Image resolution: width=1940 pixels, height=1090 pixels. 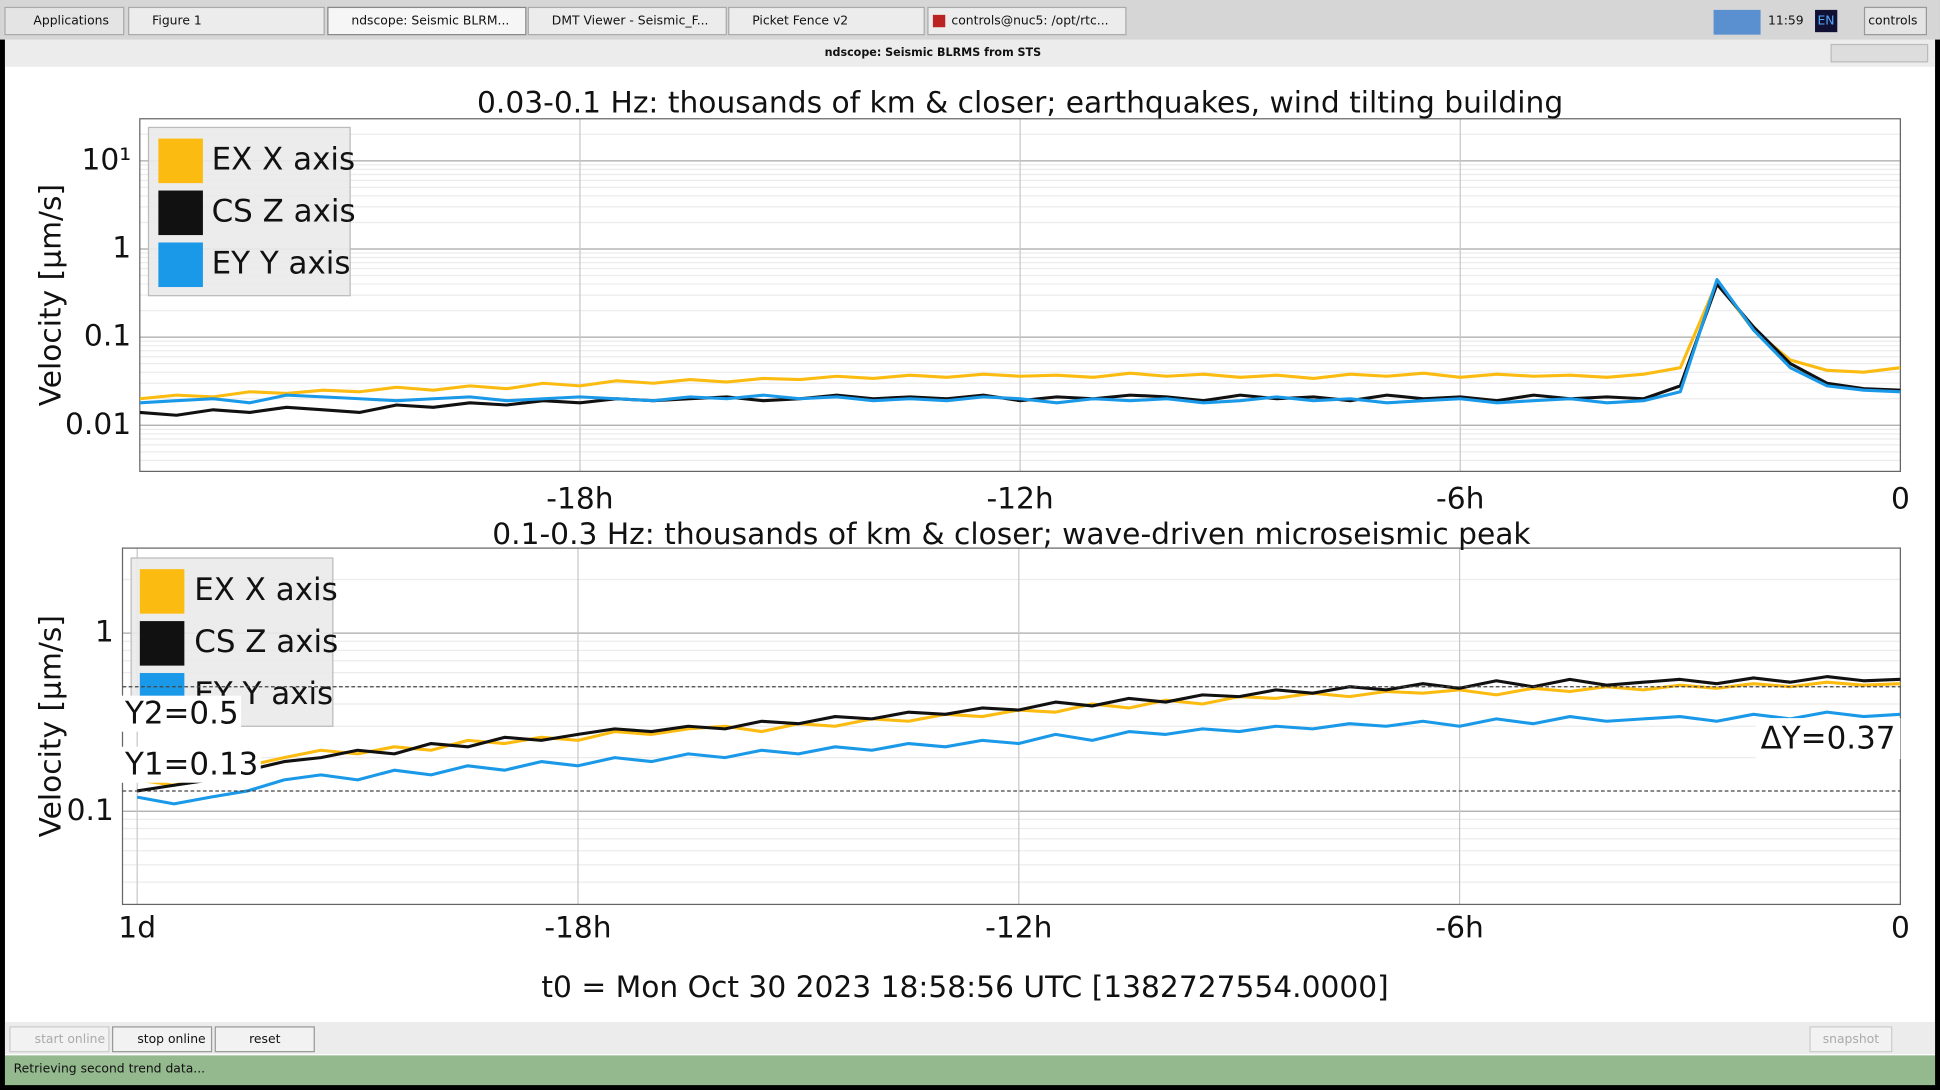 I want to click on title-bar, so click(x=970, y=53).